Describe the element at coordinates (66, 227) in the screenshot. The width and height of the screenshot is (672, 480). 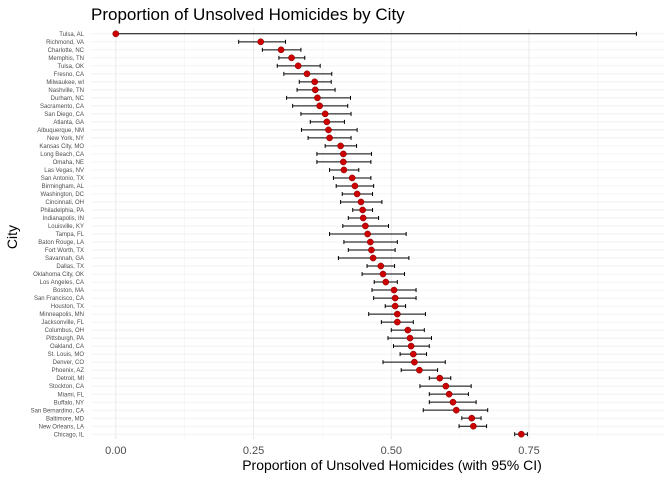
I see `y-tick-label: Louisville, KY` at that location.